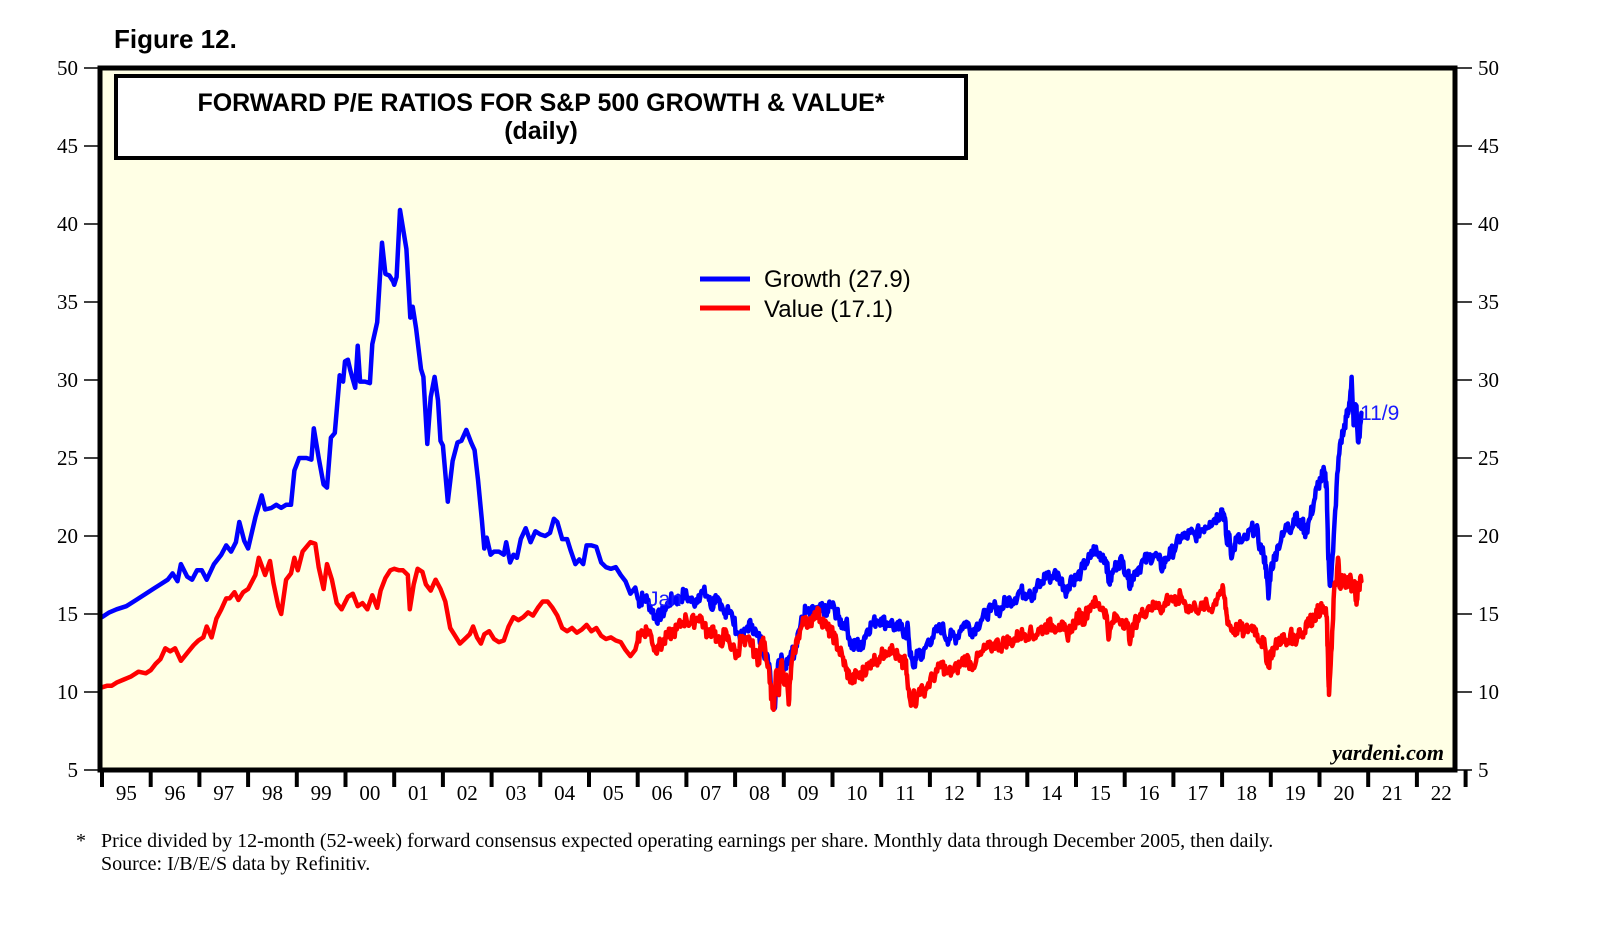 The height and width of the screenshot is (941, 1610). Describe the element at coordinates (1488, 146) in the screenshot. I see `y-tick-label-right: 45` at that location.